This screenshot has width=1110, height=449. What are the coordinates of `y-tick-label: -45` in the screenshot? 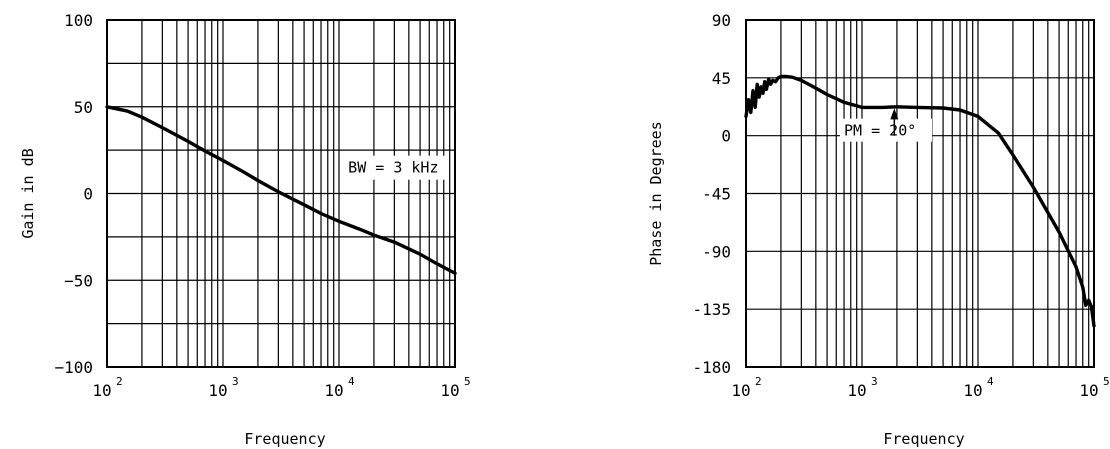 It's located at (716, 194).